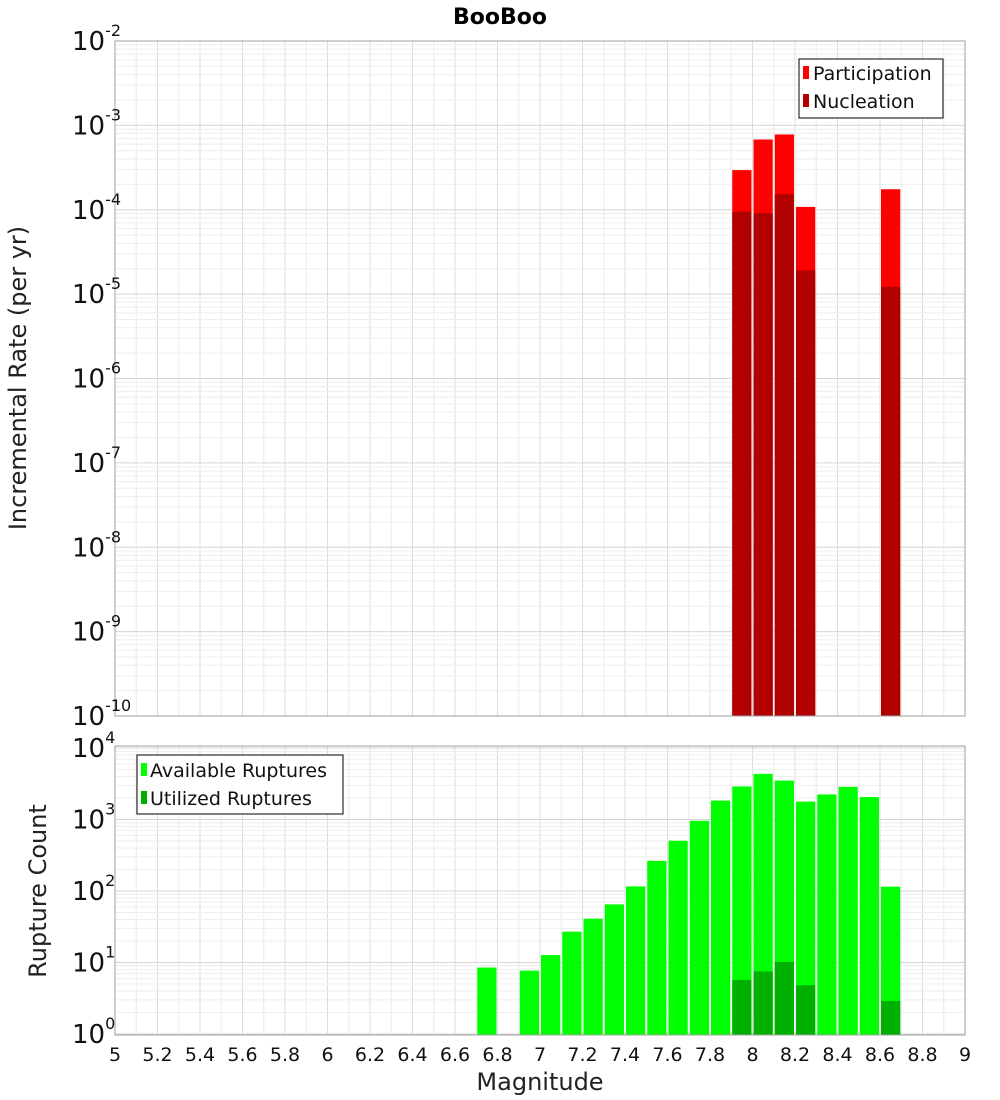 The width and height of the screenshot is (1000, 1100). What do you see at coordinates (240, 784) in the screenshot?
I see `bottom-legend-box` at bounding box center [240, 784].